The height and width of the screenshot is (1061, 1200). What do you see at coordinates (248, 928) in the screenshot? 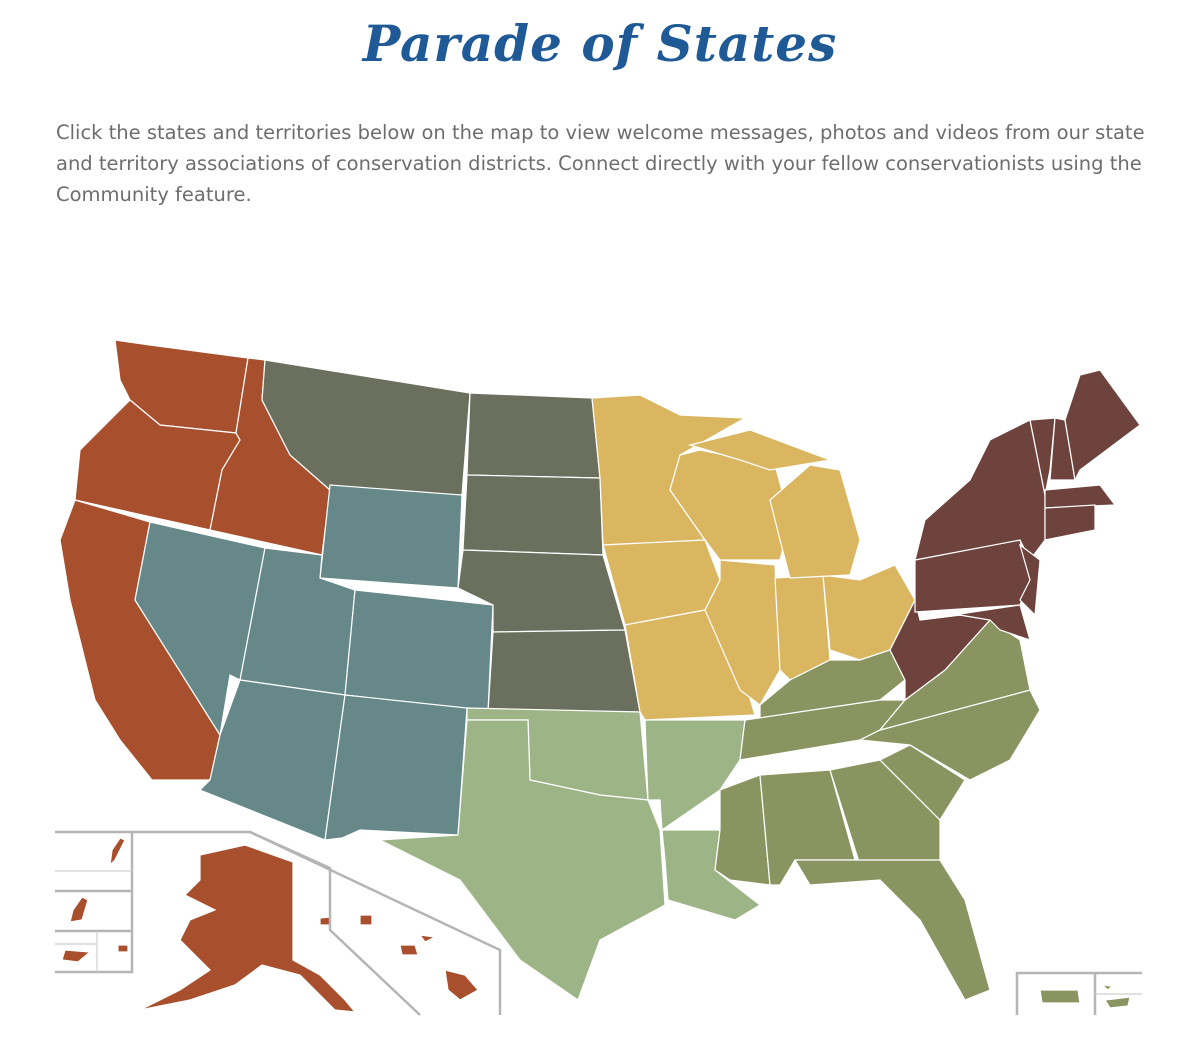
I see `state-ak` at bounding box center [248, 928].